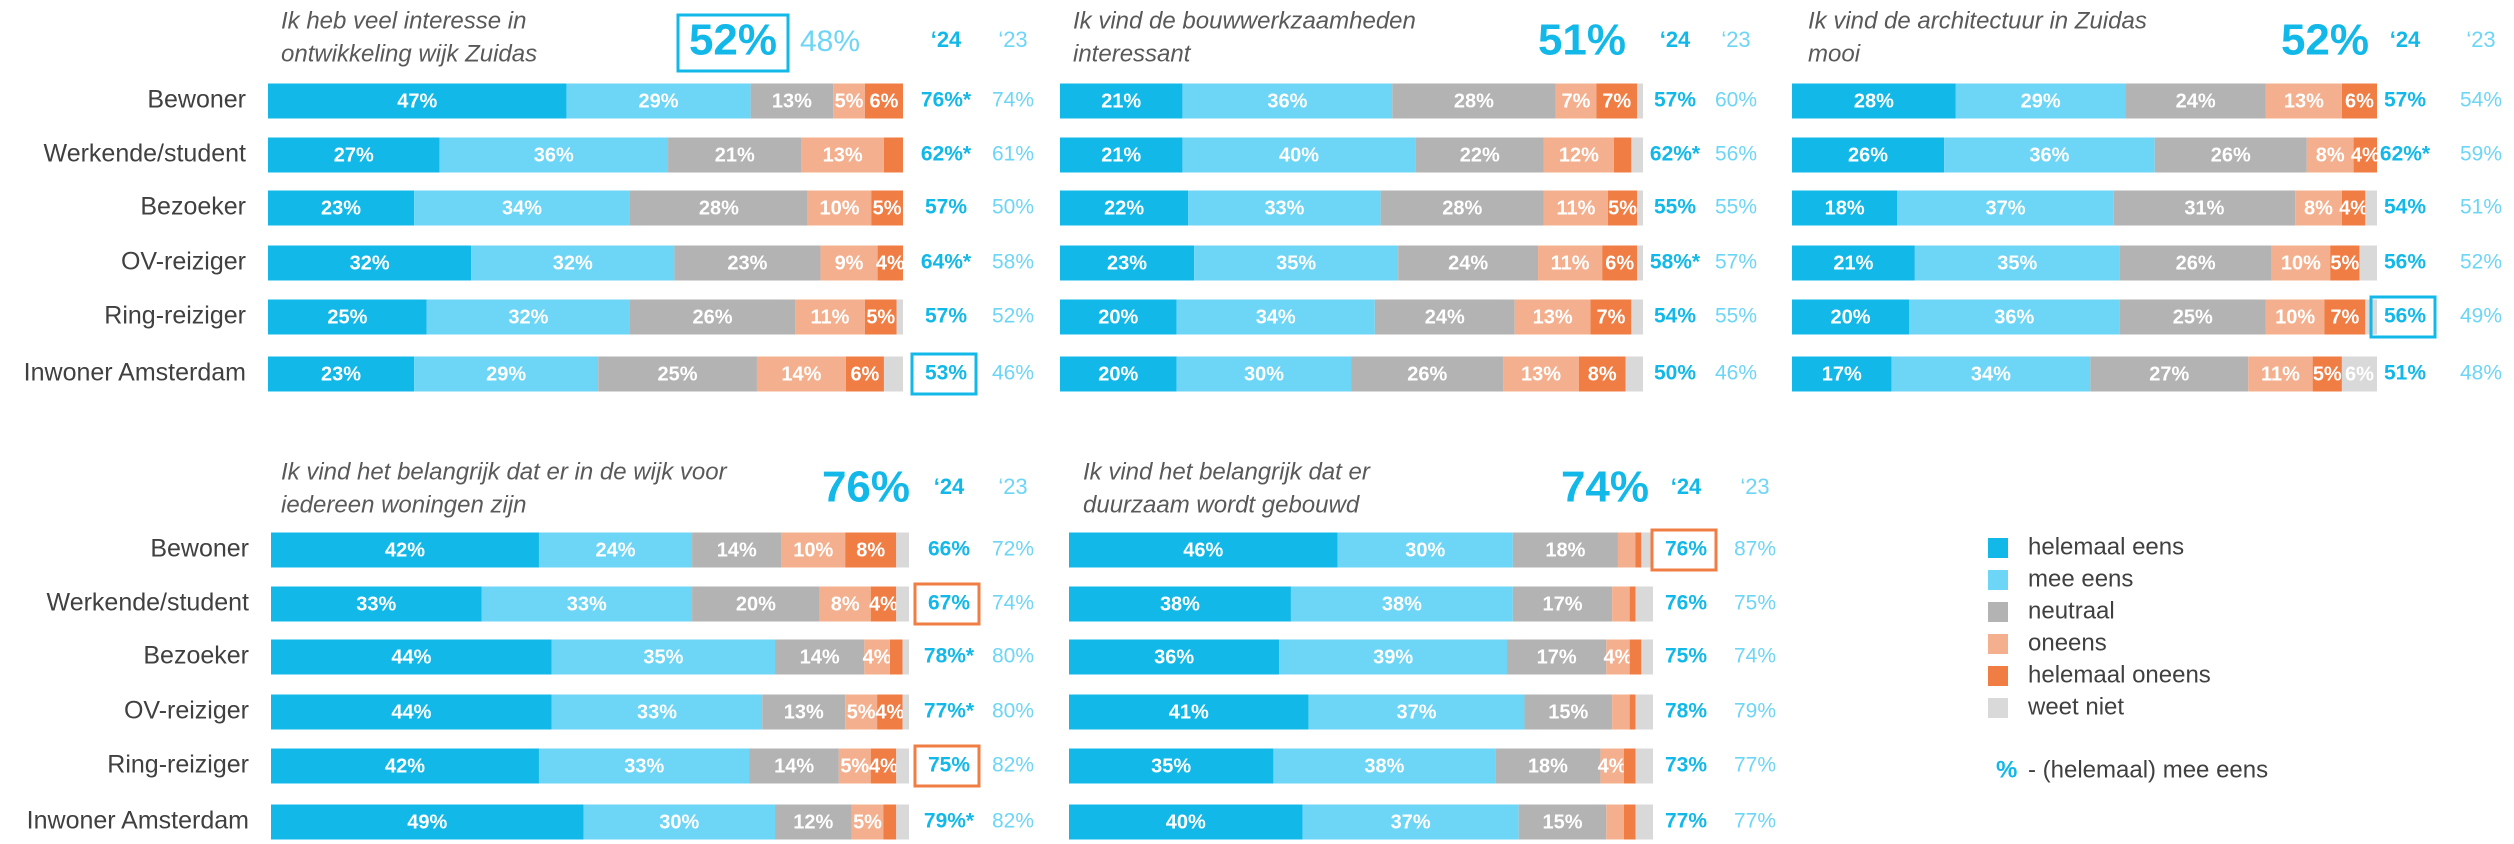  Describe the element at coordinates (1557, 657) in the screenshot. I see `segment-label: 17%` at that location.